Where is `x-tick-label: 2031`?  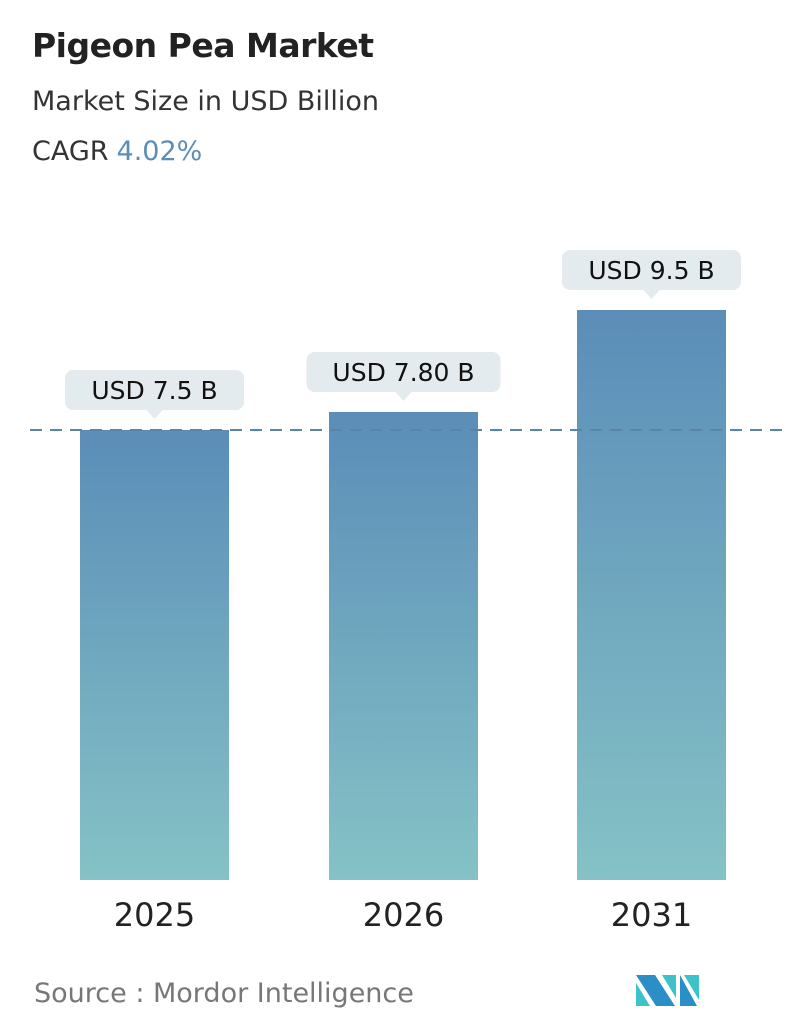 x-tick-label: 2031 is located at coordinates (651, 915).